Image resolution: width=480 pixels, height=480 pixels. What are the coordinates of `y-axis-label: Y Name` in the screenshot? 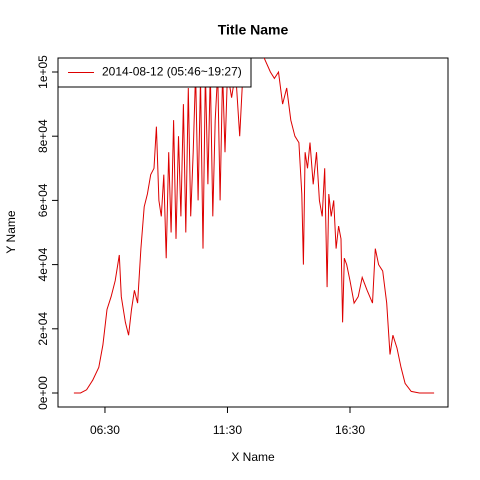 It's located at (11, 231).